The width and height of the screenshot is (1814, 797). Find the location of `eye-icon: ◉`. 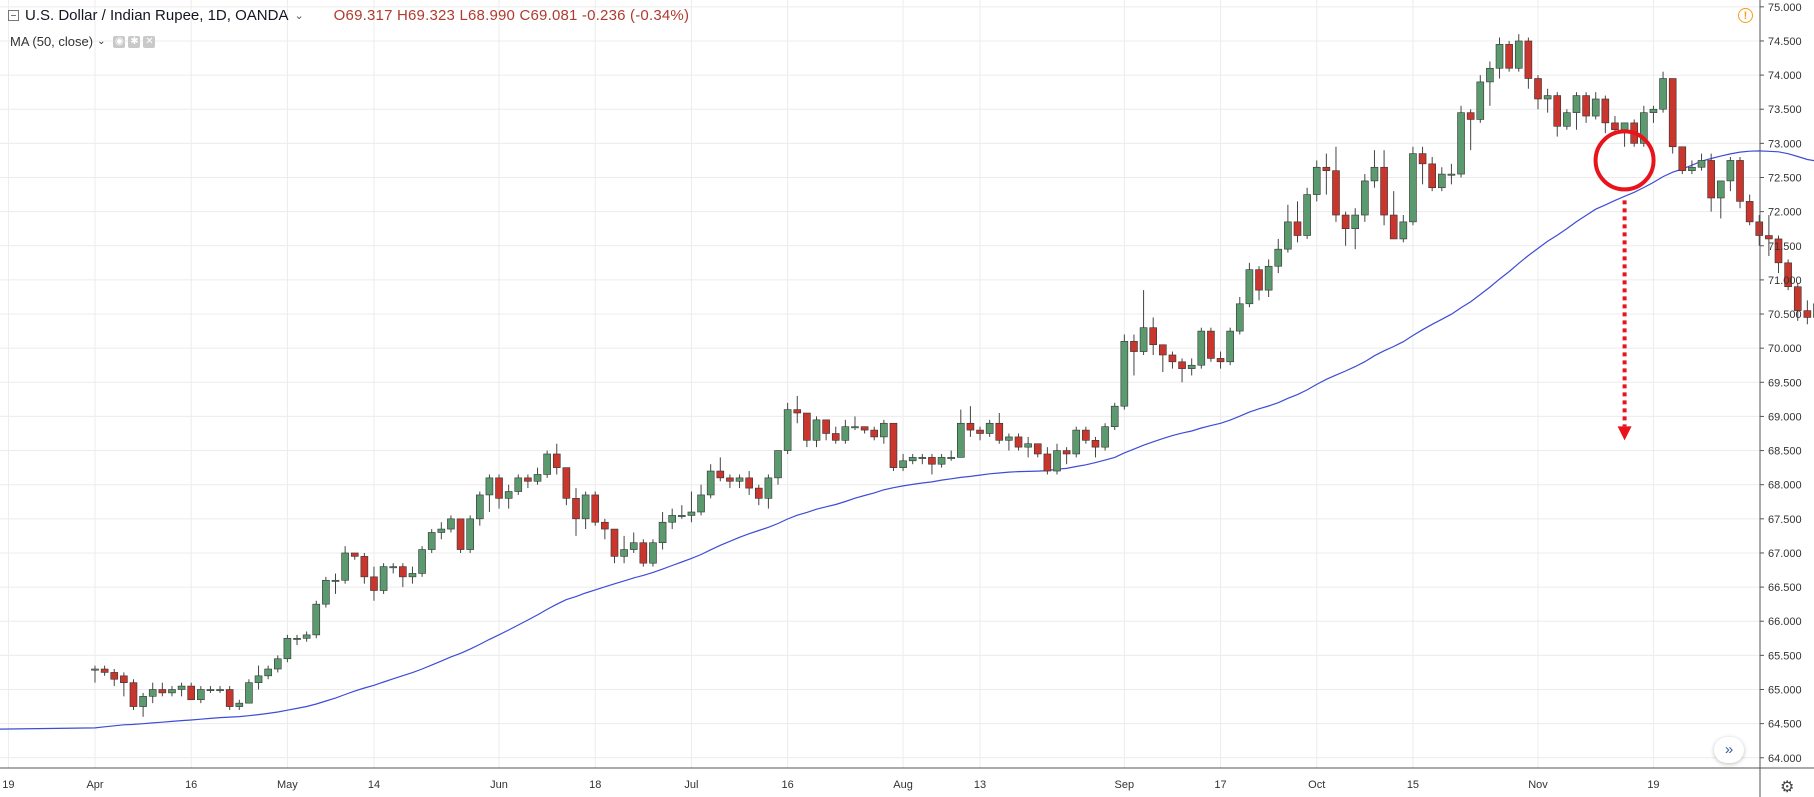

eye-icon: ◉ is located at coordinates (119, 41).